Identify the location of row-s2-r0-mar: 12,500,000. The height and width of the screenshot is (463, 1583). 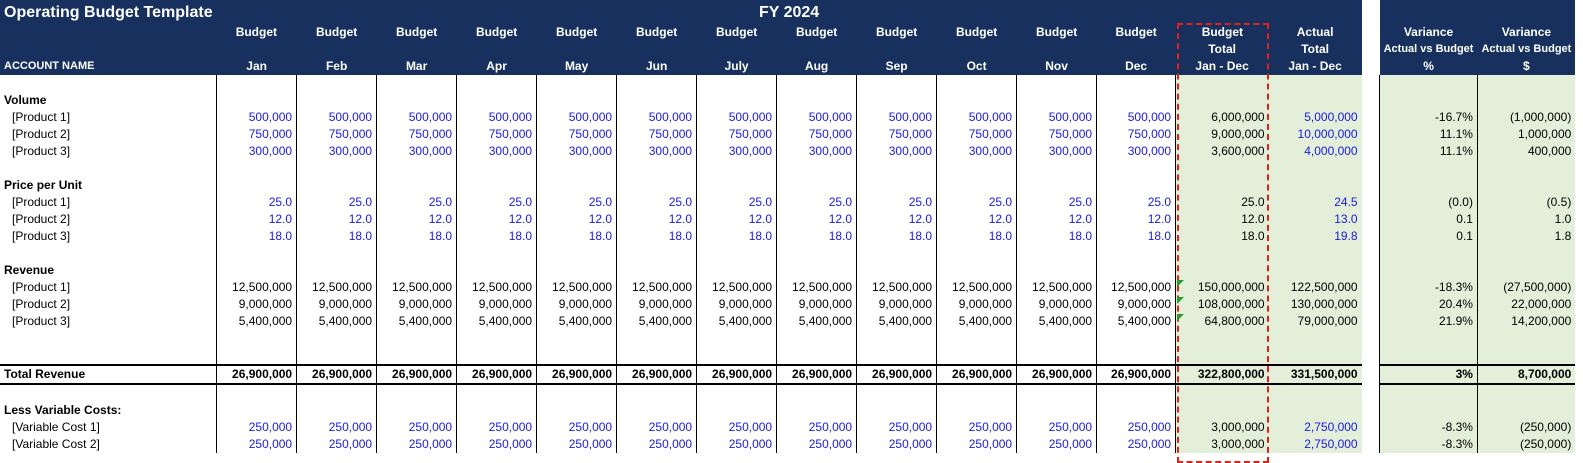
(417, 287).